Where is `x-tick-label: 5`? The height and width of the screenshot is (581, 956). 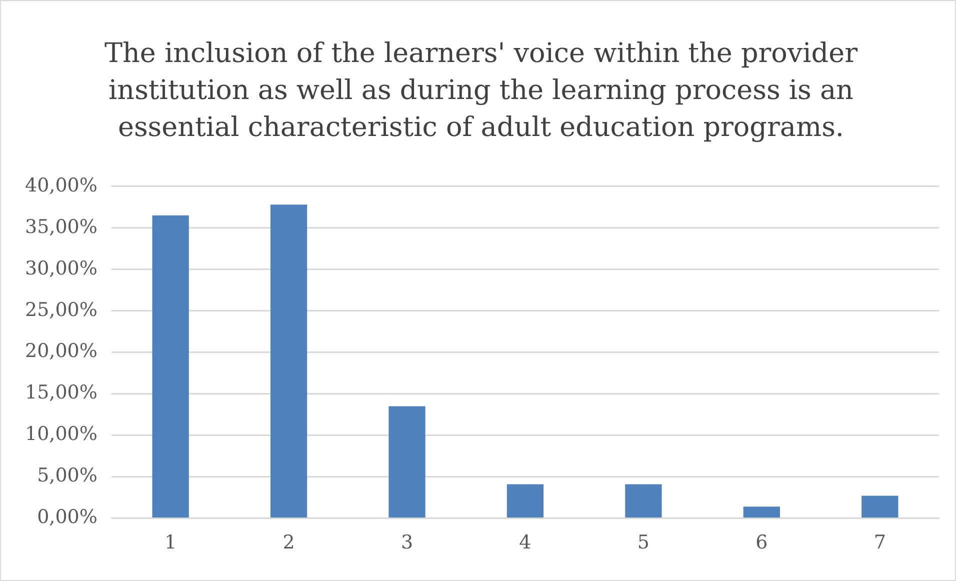 x-tick-label: 5 is located at coordinates (643, 543).